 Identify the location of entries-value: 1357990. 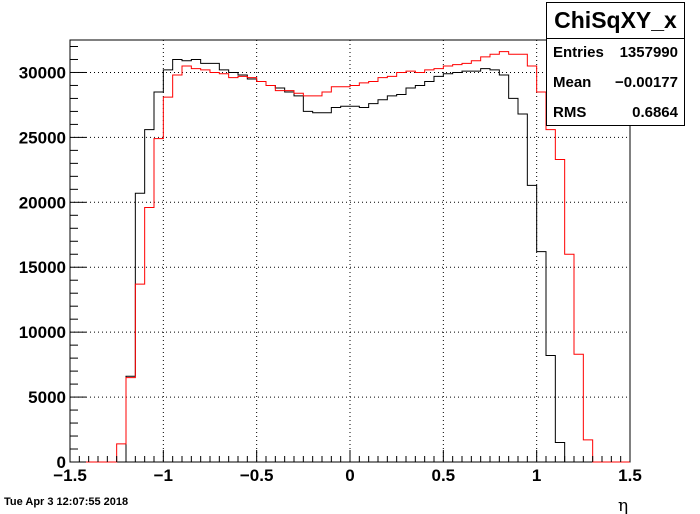
(648, 52).